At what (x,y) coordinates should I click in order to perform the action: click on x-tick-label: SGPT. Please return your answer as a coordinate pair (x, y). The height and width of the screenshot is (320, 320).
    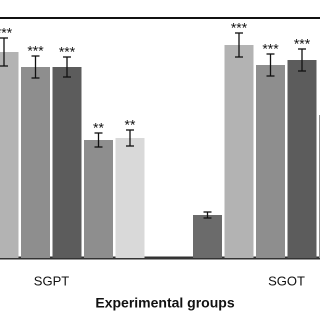
    Looking at the image, I should click on (51, 280).